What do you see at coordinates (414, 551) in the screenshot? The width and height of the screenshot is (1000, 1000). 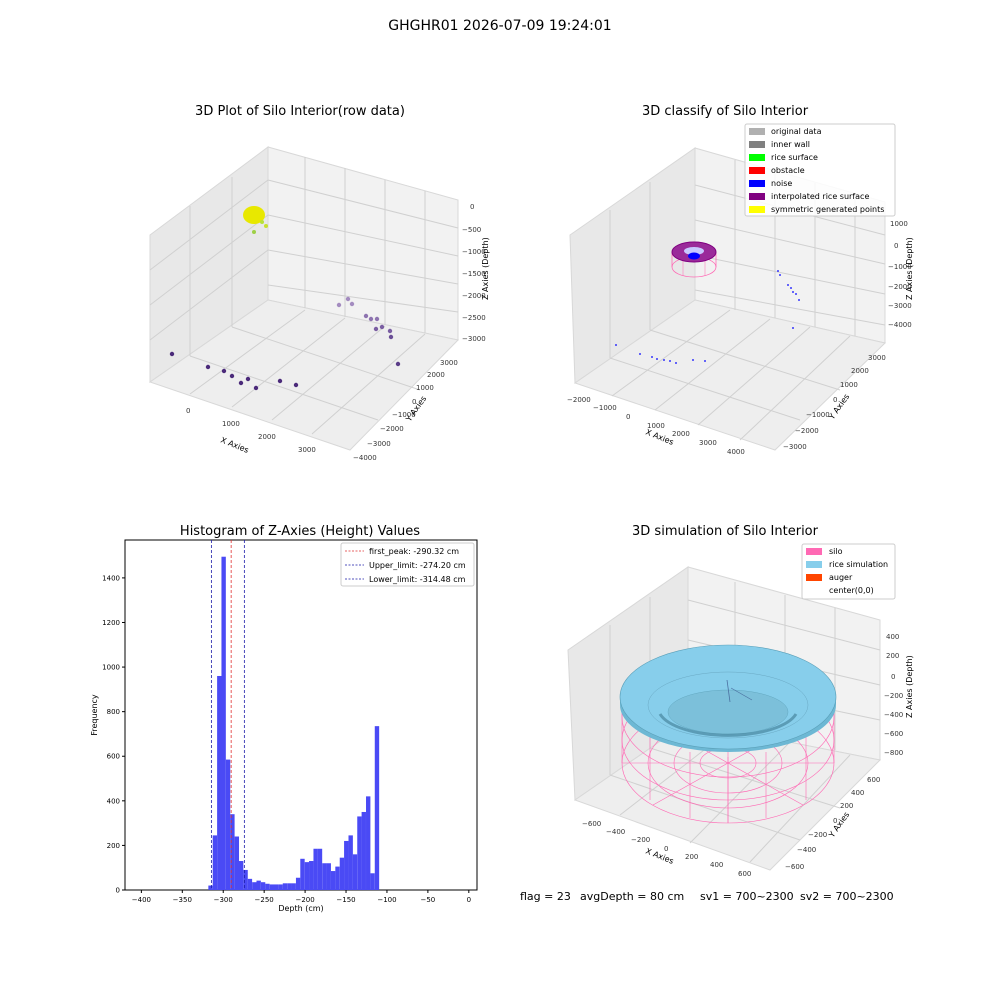 I see `legend-label: first_peak: -290.32 cm` at bounding box center [414, 551].